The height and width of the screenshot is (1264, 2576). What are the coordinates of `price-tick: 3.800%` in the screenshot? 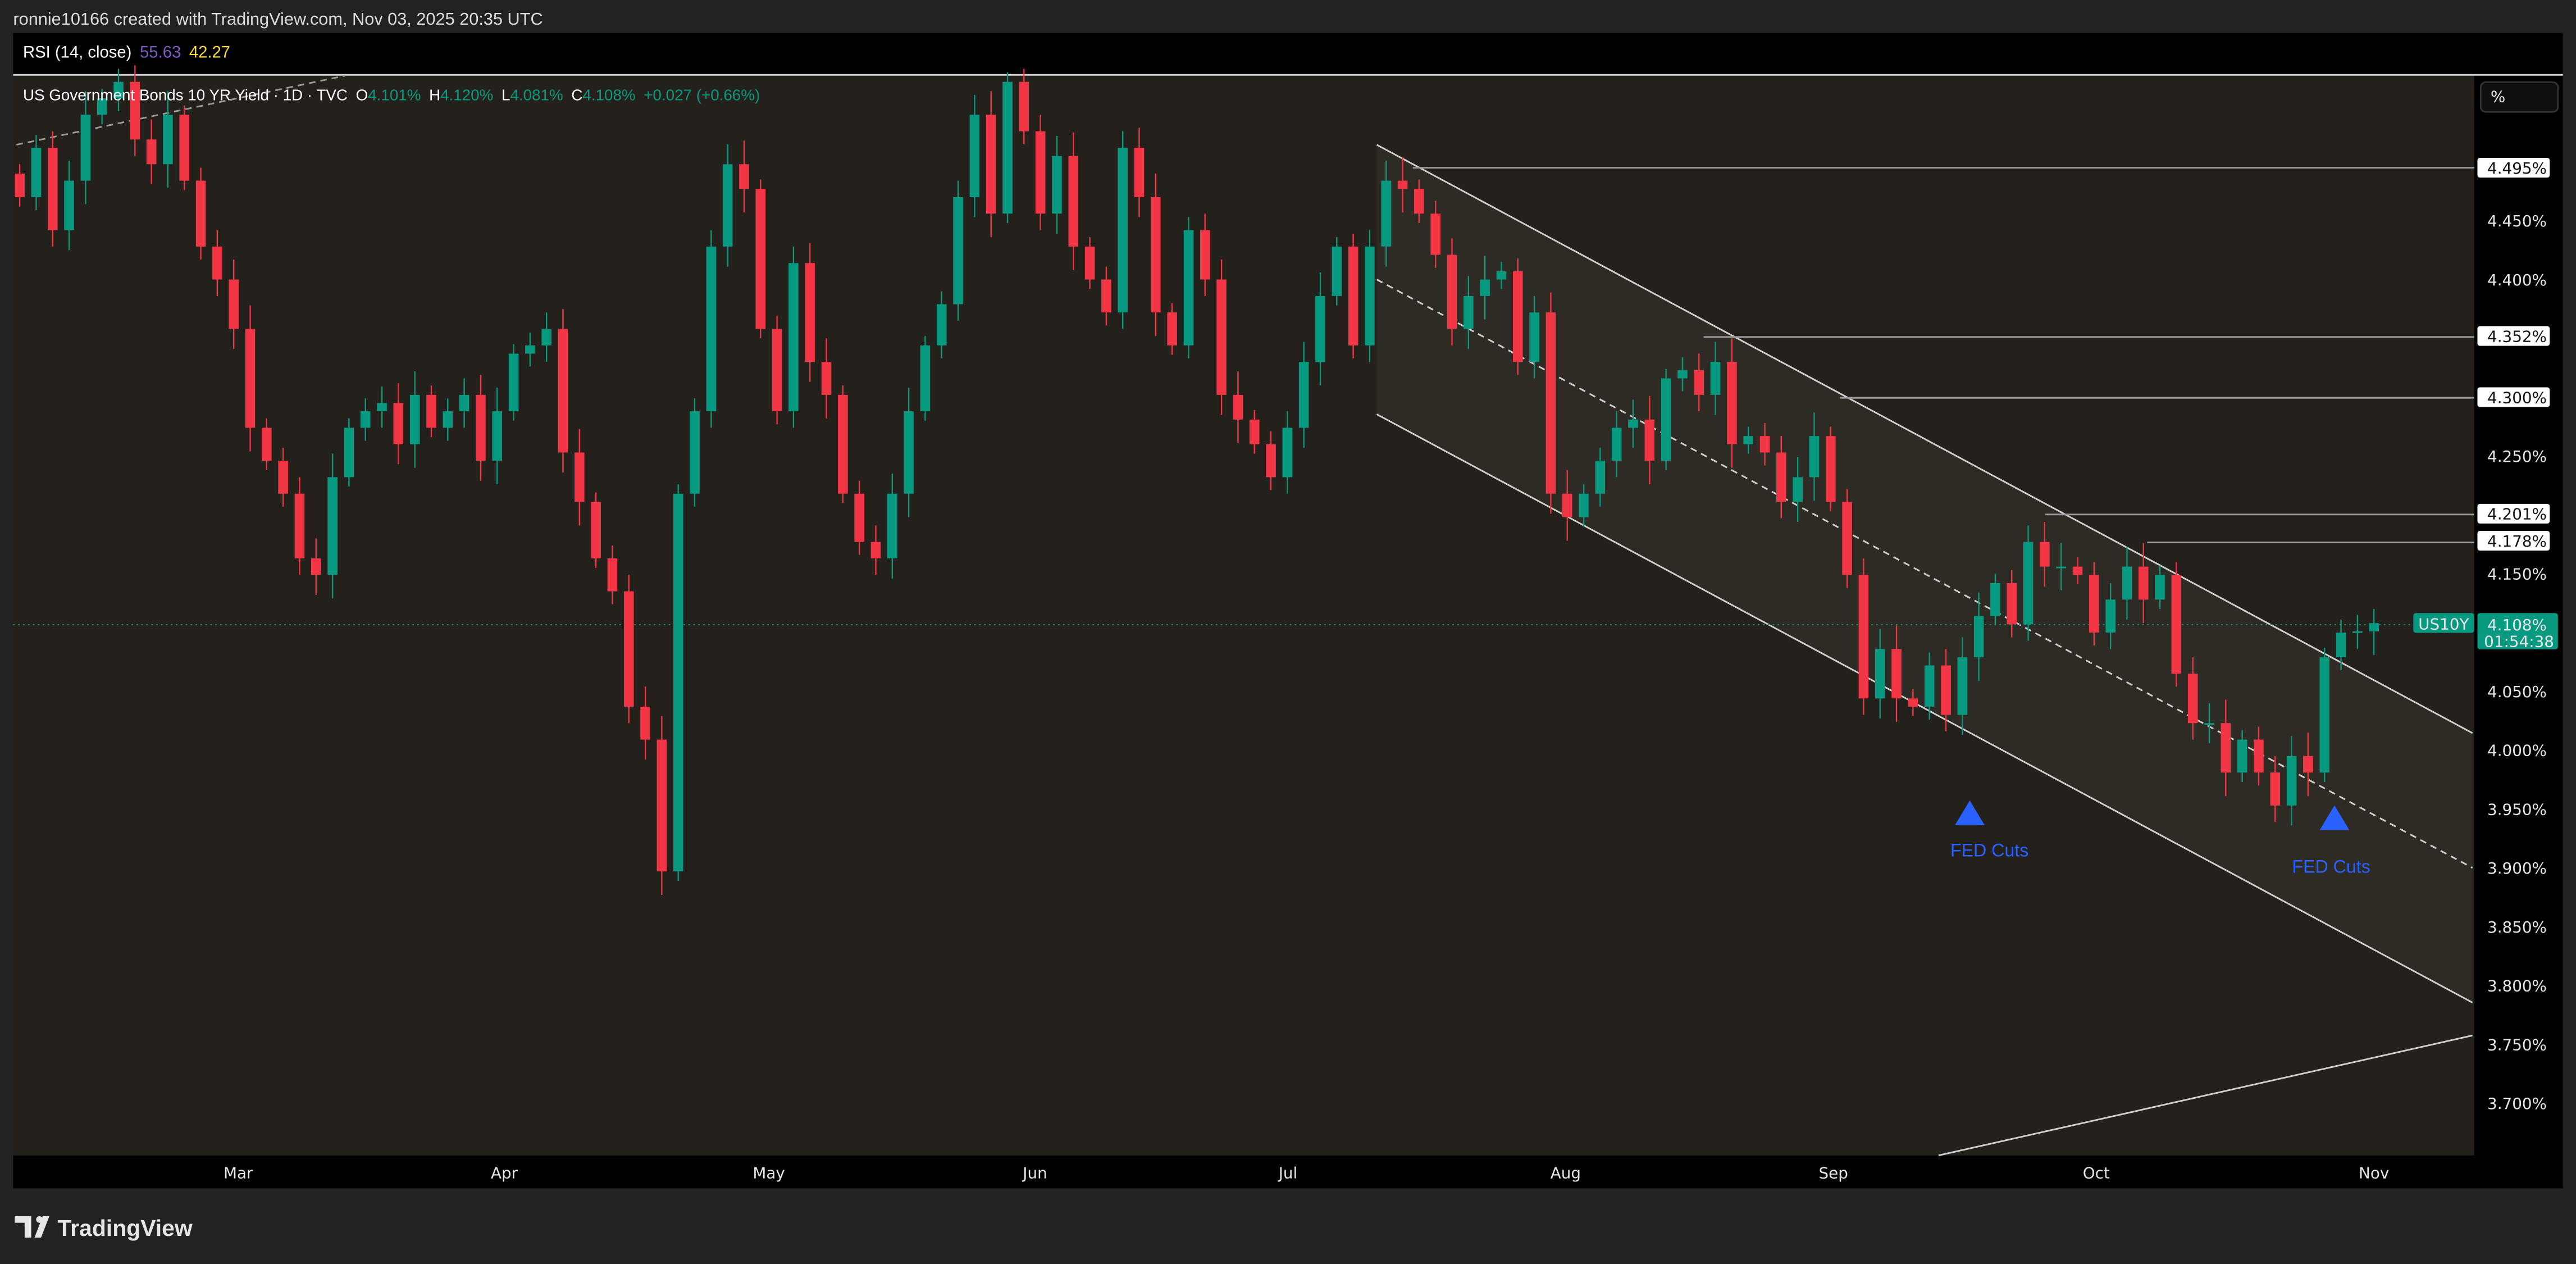 It's located at (2517, 986).